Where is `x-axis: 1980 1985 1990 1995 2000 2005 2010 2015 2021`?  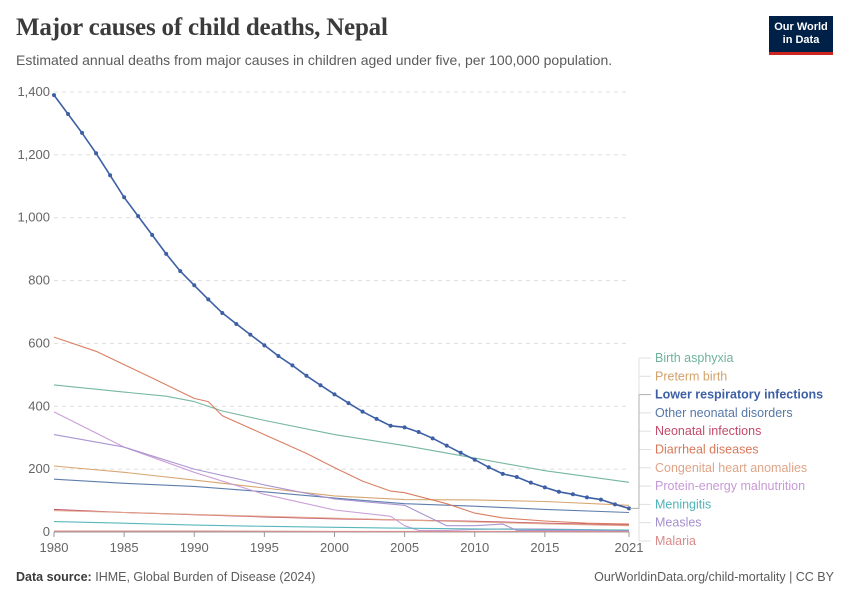
x-axis: 1980 1985 1990 1995 2000 2005 2010 2015 2021 is located at coordinates (342, 543).